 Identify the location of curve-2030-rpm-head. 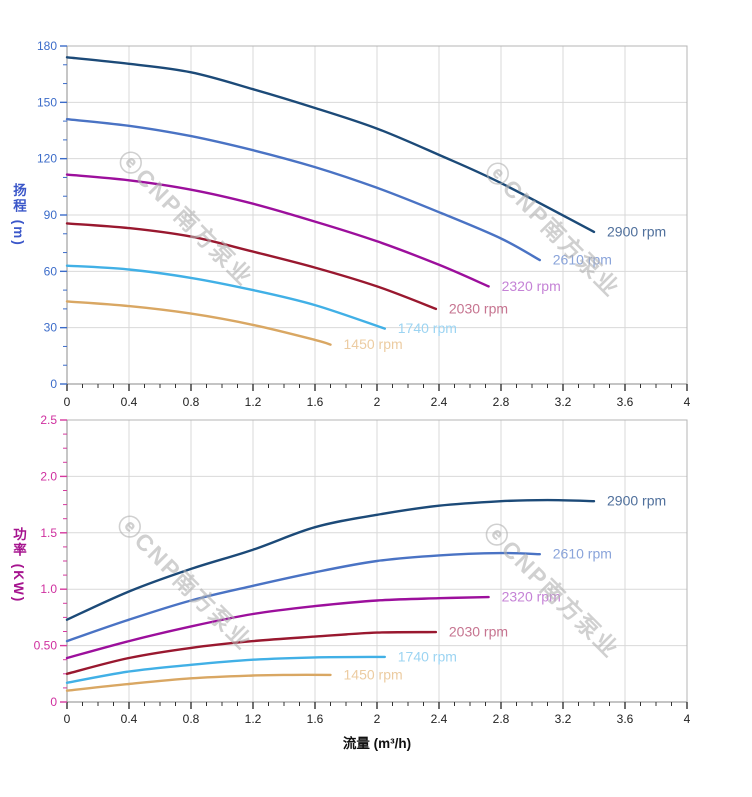
(251, 266).